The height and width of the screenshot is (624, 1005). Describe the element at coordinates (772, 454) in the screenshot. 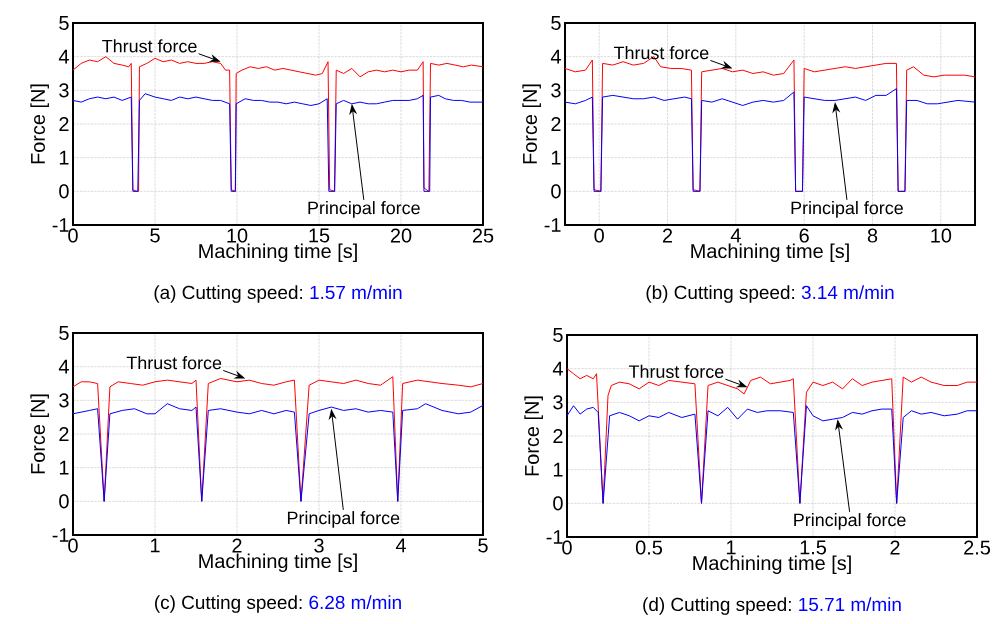

I see `line-series` at that location.